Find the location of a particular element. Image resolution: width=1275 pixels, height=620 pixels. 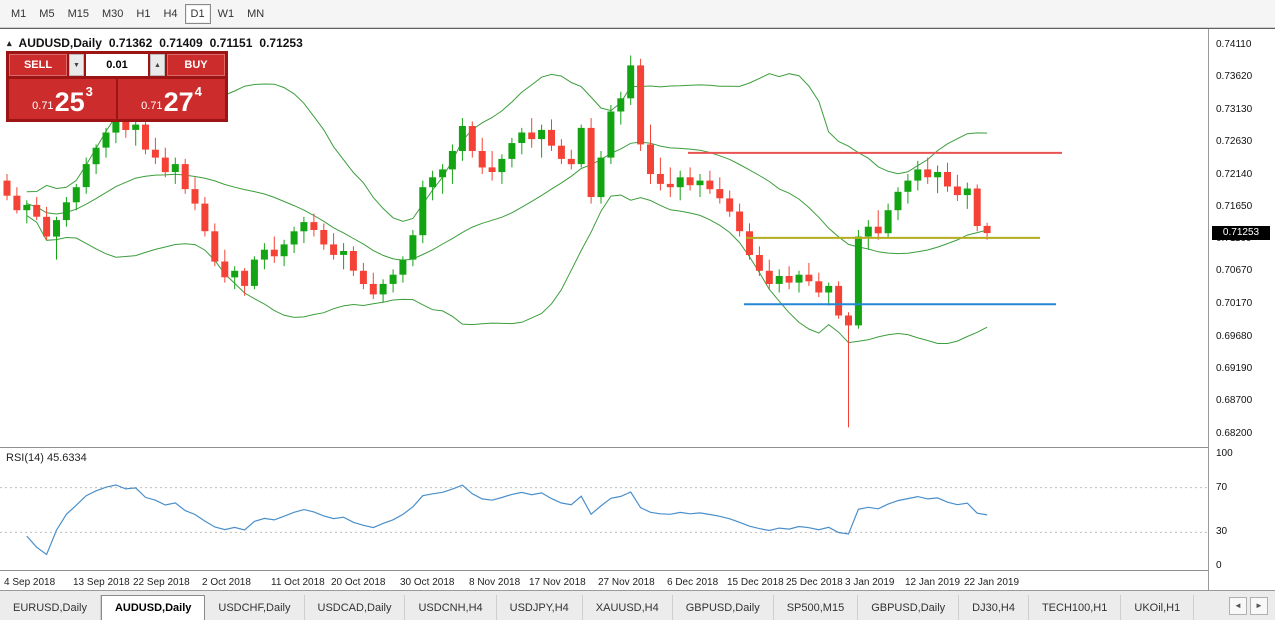

buy-price-pips: 27 is located at coordinates (178, 102).